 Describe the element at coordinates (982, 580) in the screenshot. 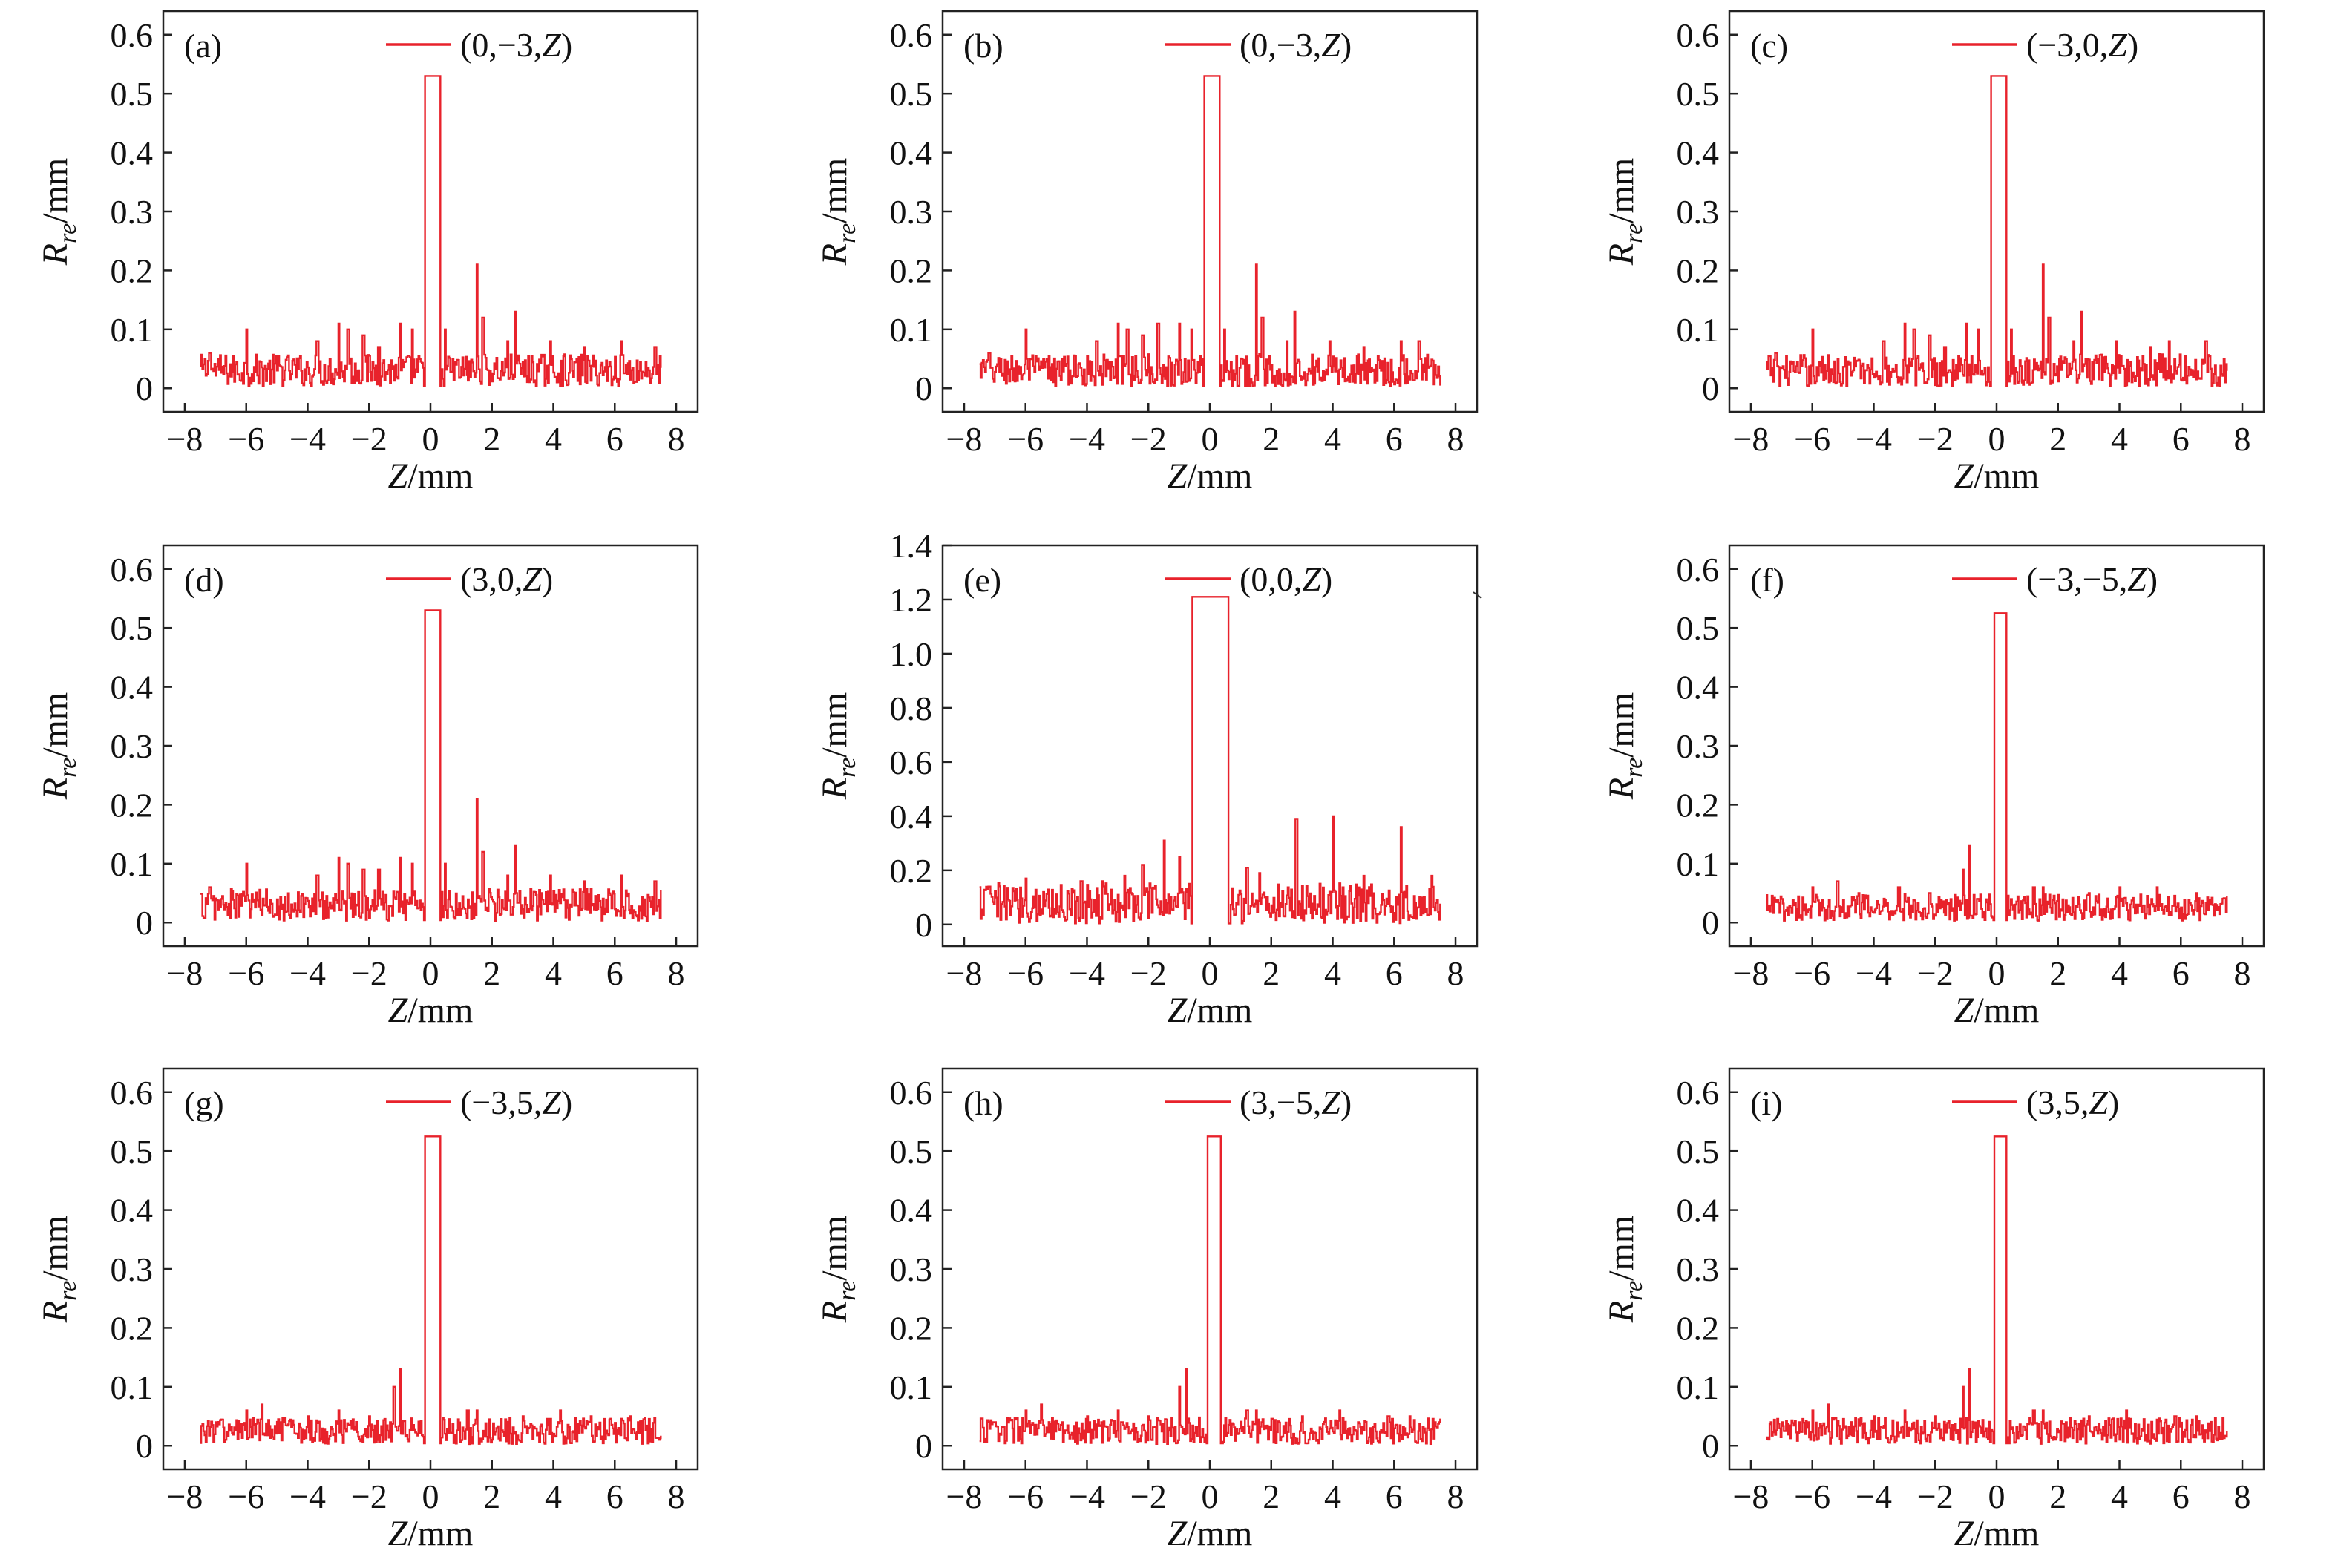

I see `panel-tag: (e)` at that location.